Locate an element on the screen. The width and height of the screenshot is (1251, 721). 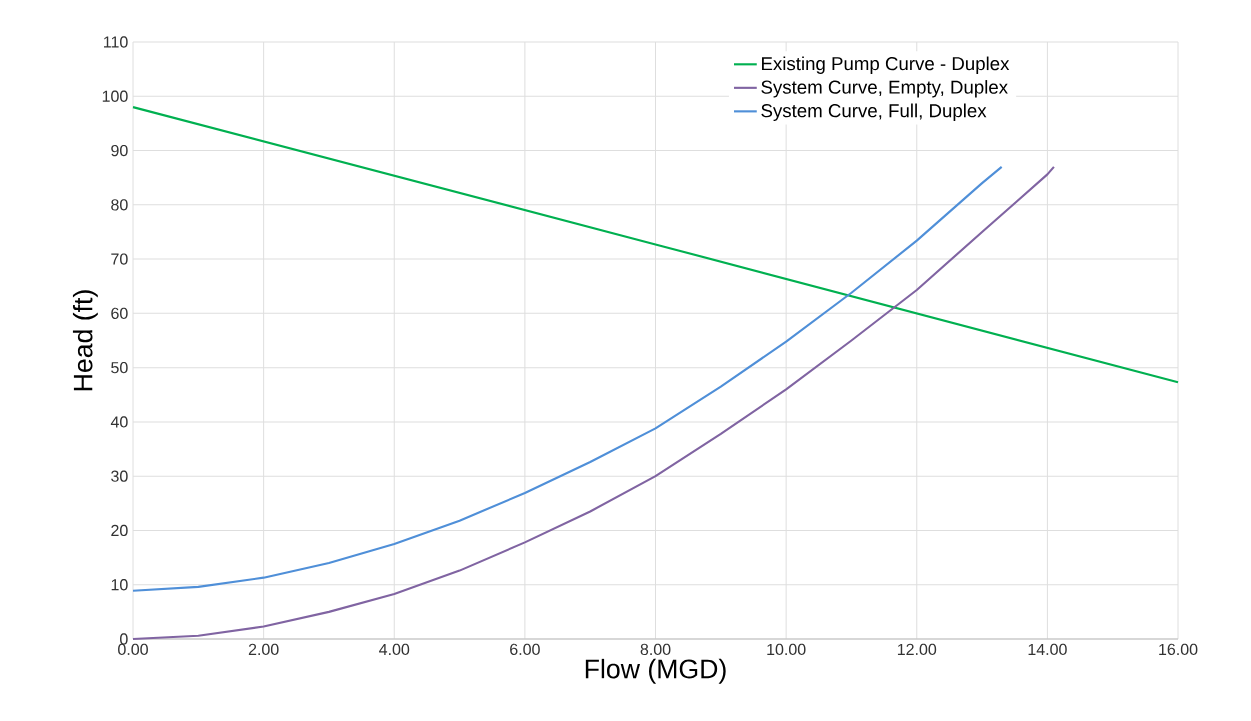
y-tick-label: 40 is located at coordinates (119, 422).